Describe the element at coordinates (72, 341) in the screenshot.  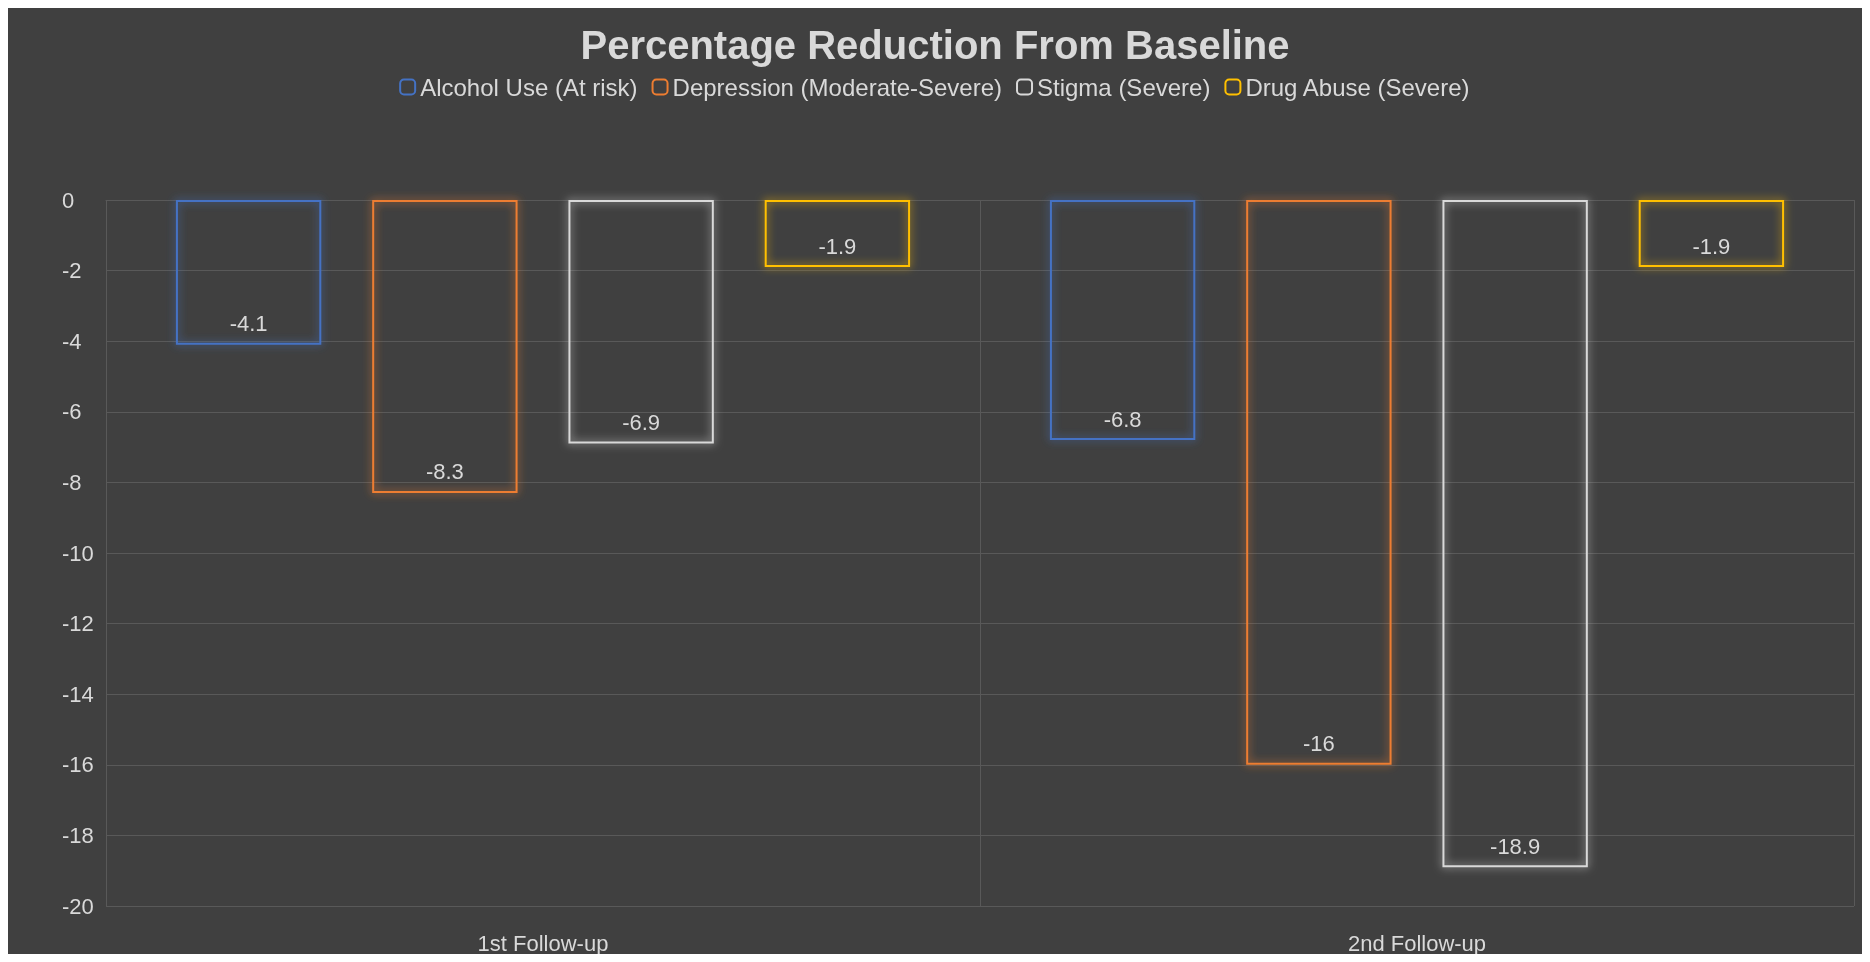
I see `y-tick-label: -4` at that location.